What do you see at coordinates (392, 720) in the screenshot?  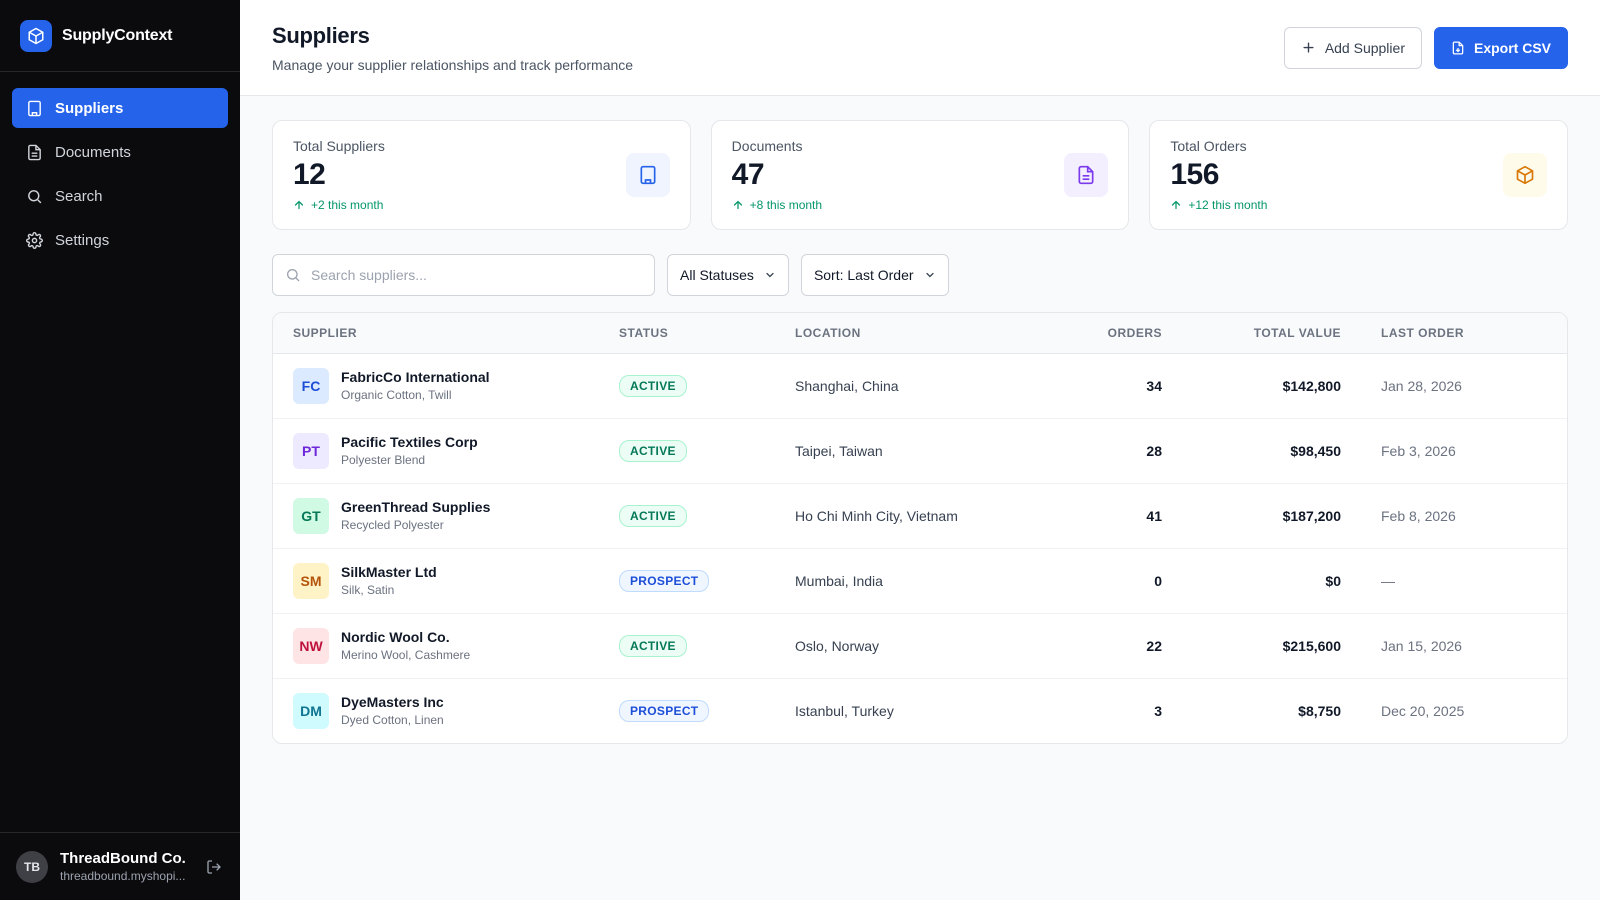 I see `supplier-materials: Dyed Cotton, Linen` at bounding box center [392, 720].